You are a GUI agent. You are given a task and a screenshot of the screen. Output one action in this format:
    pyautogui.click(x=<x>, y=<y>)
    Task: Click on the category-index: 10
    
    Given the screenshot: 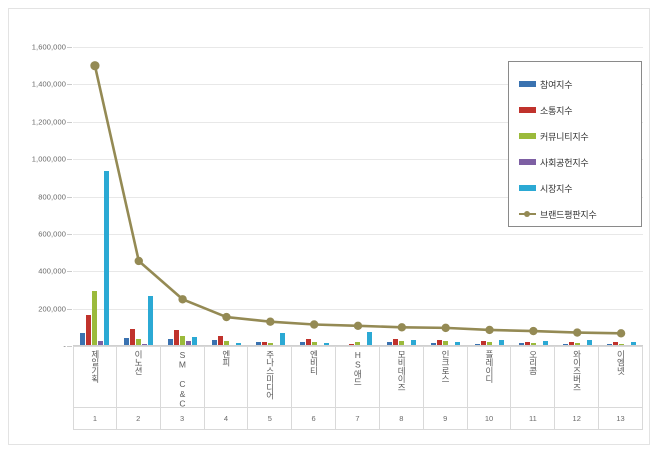 What is the action you would take?
    pyautogui.click(x=490, y=418)
    